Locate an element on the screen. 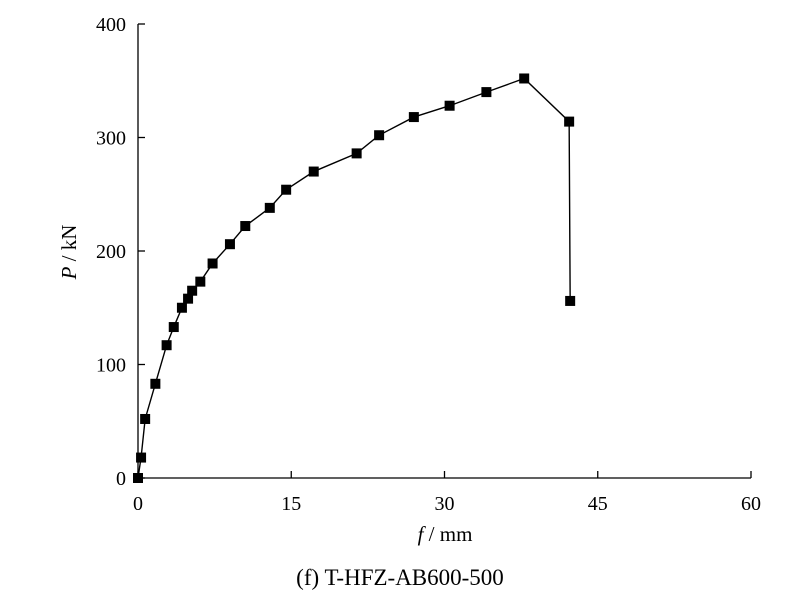 This screenshot has height=600, width=800. y-axis-var: P is located at coordinates (69, 273).